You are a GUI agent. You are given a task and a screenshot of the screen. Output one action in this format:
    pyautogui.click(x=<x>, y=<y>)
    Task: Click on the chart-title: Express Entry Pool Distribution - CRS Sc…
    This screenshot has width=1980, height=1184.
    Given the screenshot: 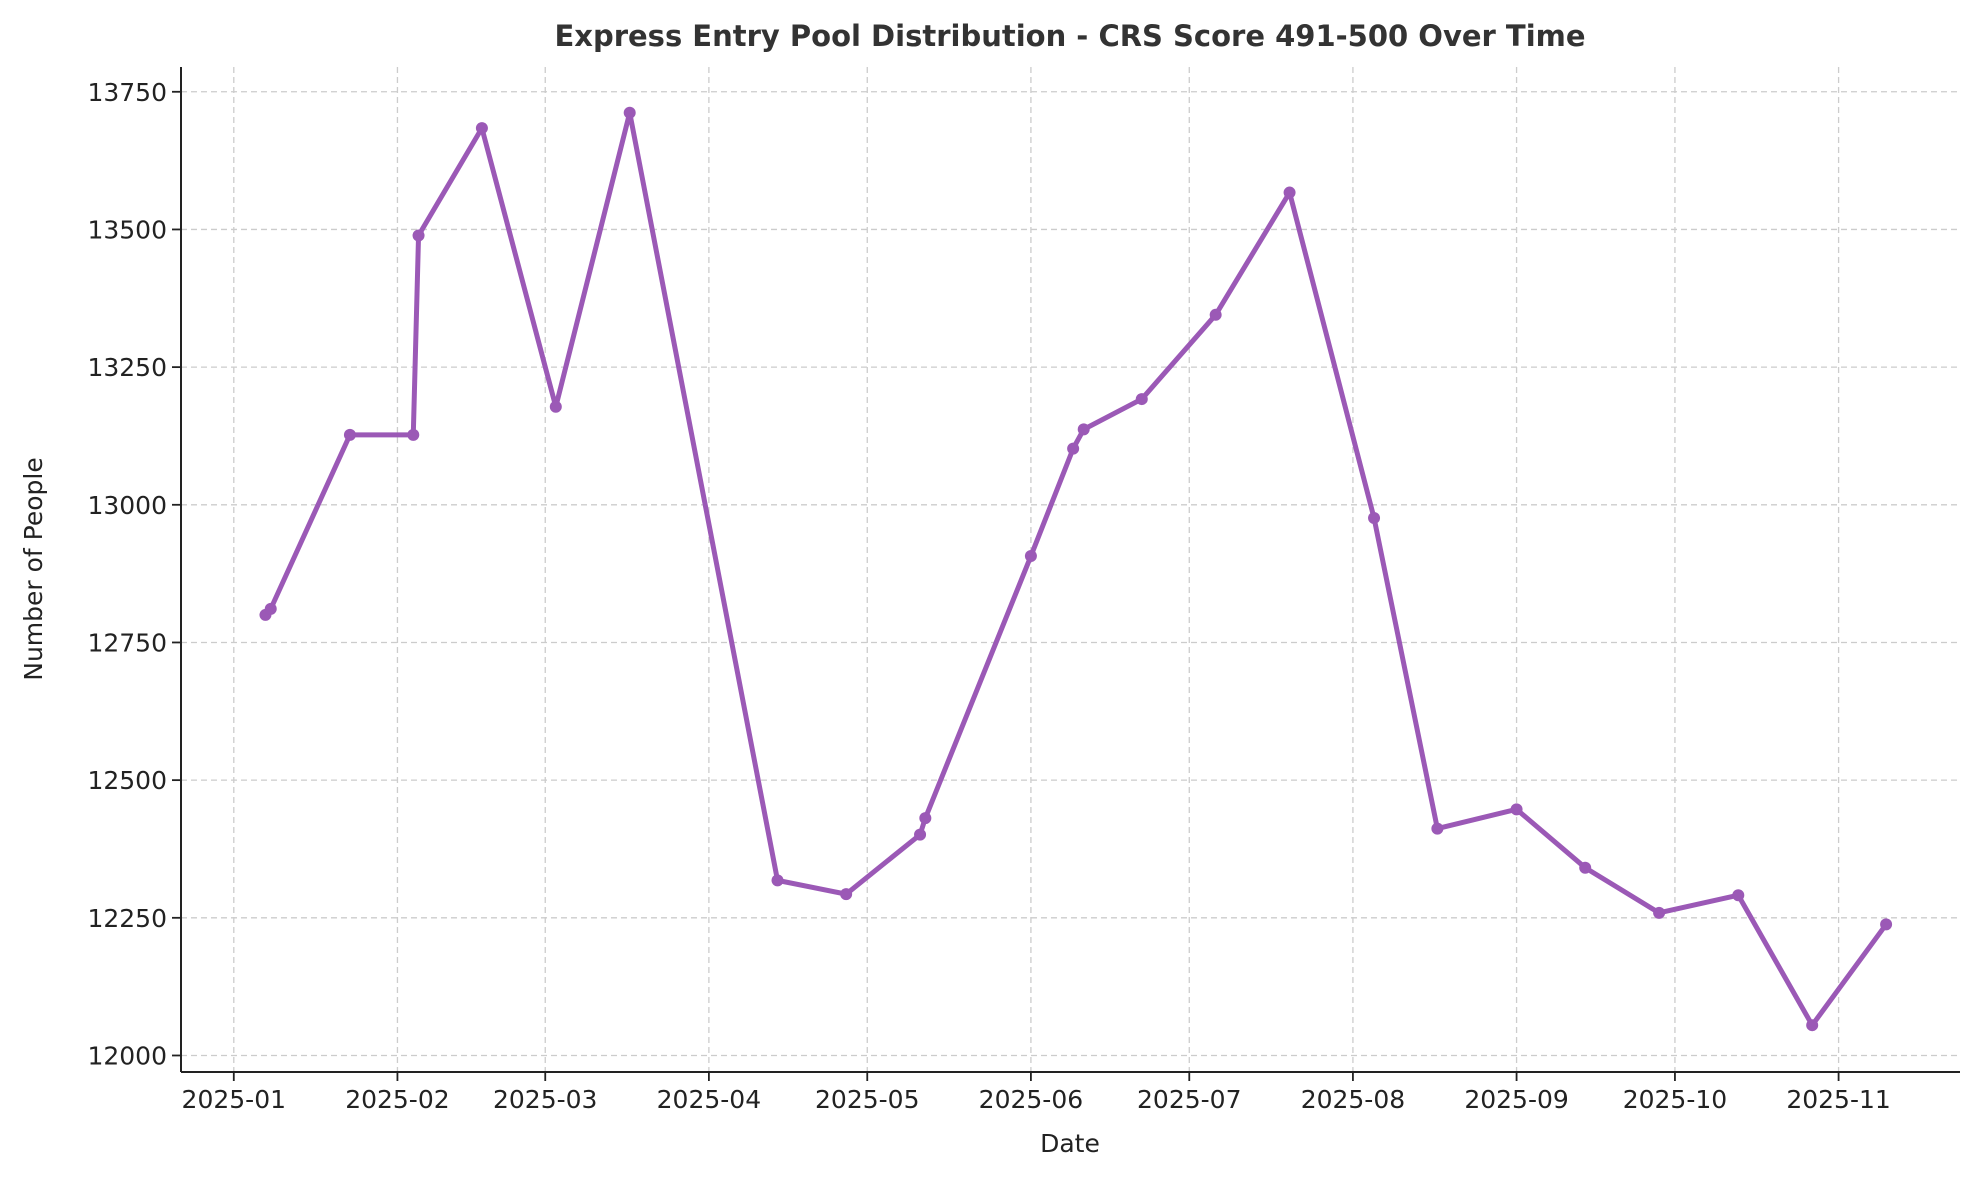 What is the action you would take?
    pyautogui.click(x=1069, y=36)
    